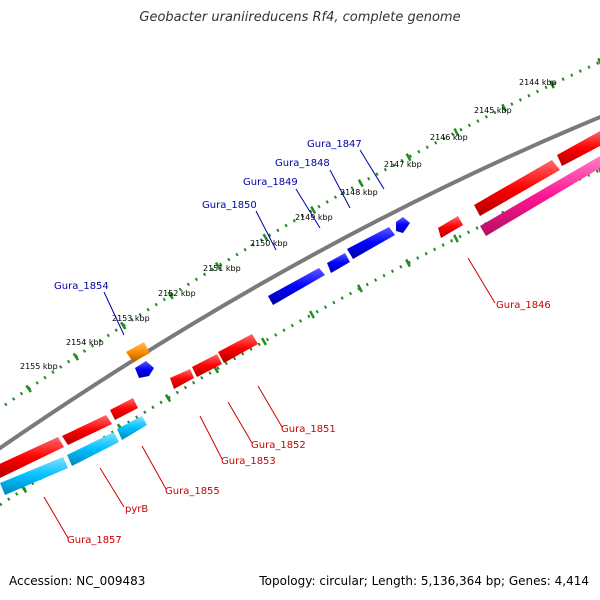  What do you see at coordinates (131, 318) in the screenshot?
I see `kbp-label-2153: 2153 kbp` at bounding box center [131, 318].